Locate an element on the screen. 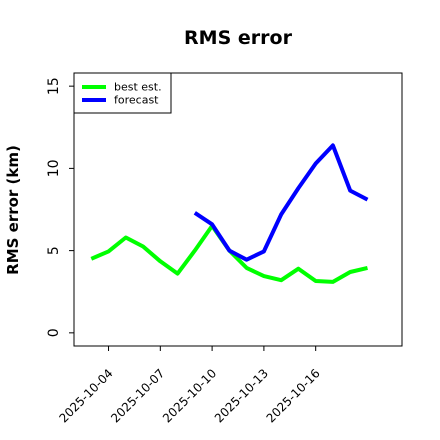 The width and height of the screenshot is (440, 440). y-tick-label: 15 is located at coordinates (54, 86).